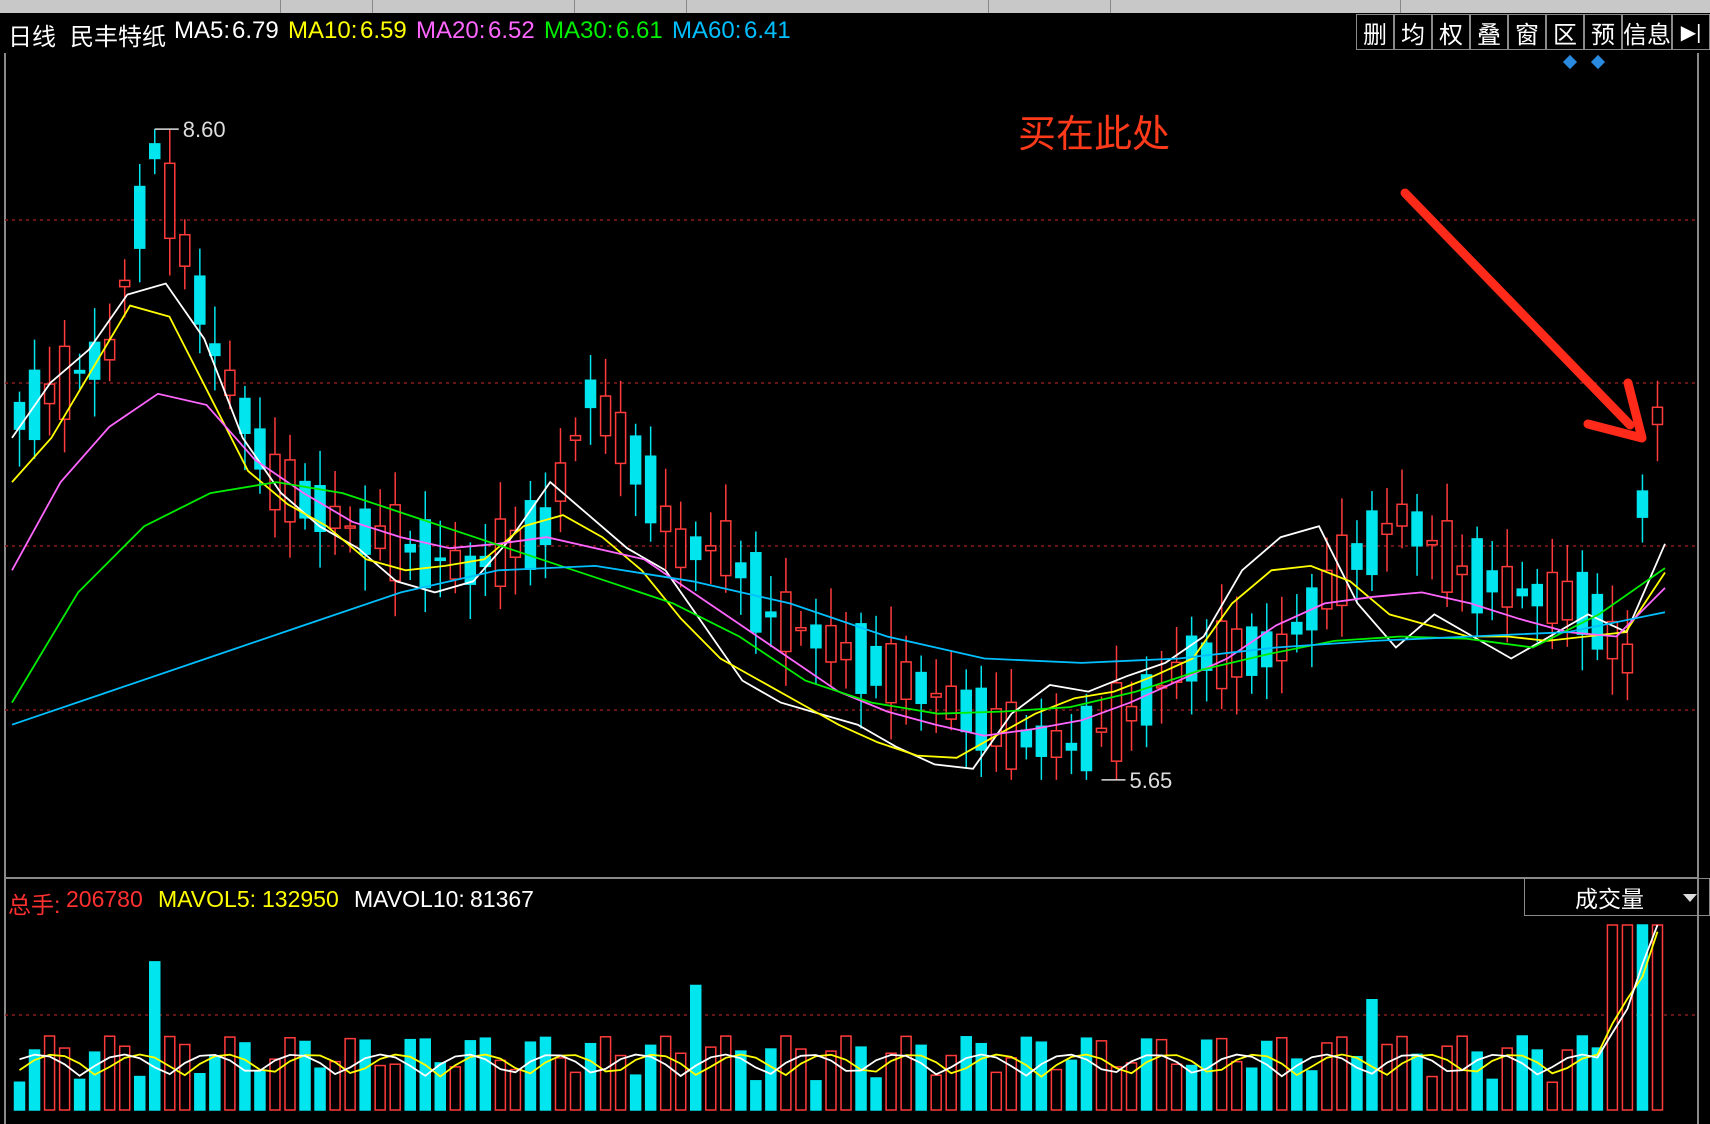  What do you see at coordinates (34, 905) in the screenshot?
I see `total-label: 总手:` at bounding box center [34, 905].